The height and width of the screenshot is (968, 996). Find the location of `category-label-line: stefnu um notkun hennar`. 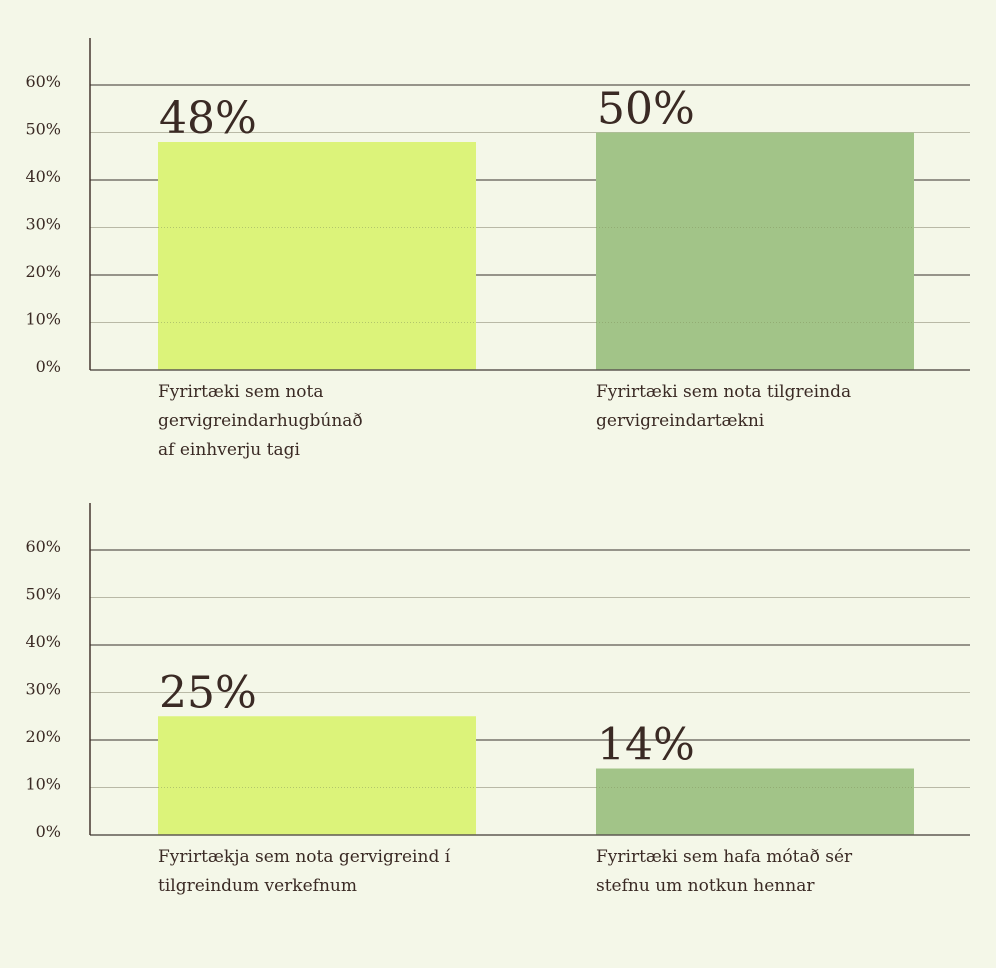

category-label-line: stefnu um notkun hennar is located at coordinates (705, 886).